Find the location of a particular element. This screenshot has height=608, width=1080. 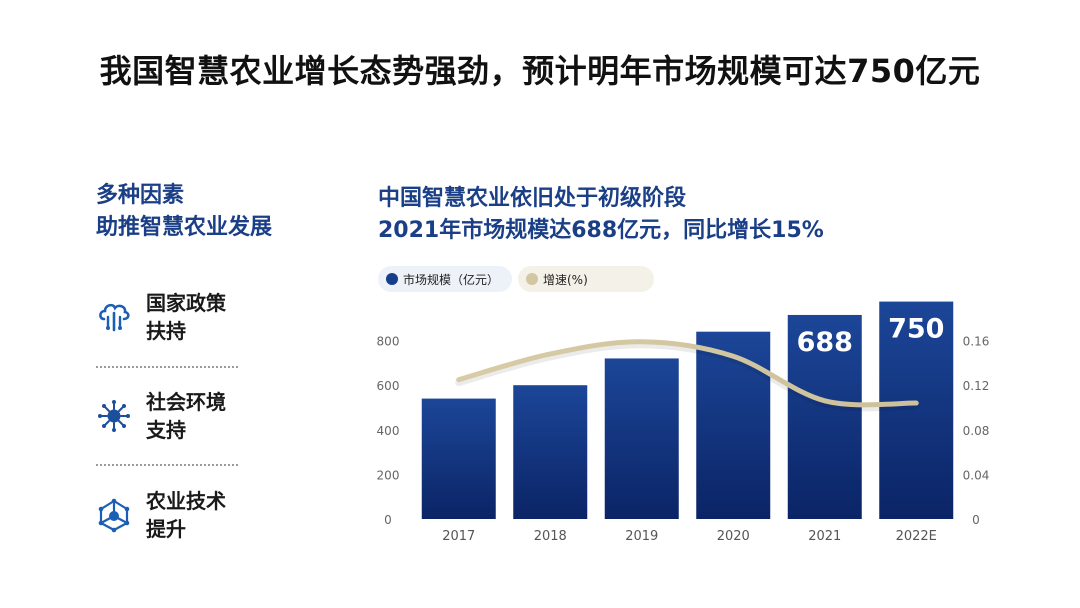

legend-bar-swatch is located at coordinates (392, 279).